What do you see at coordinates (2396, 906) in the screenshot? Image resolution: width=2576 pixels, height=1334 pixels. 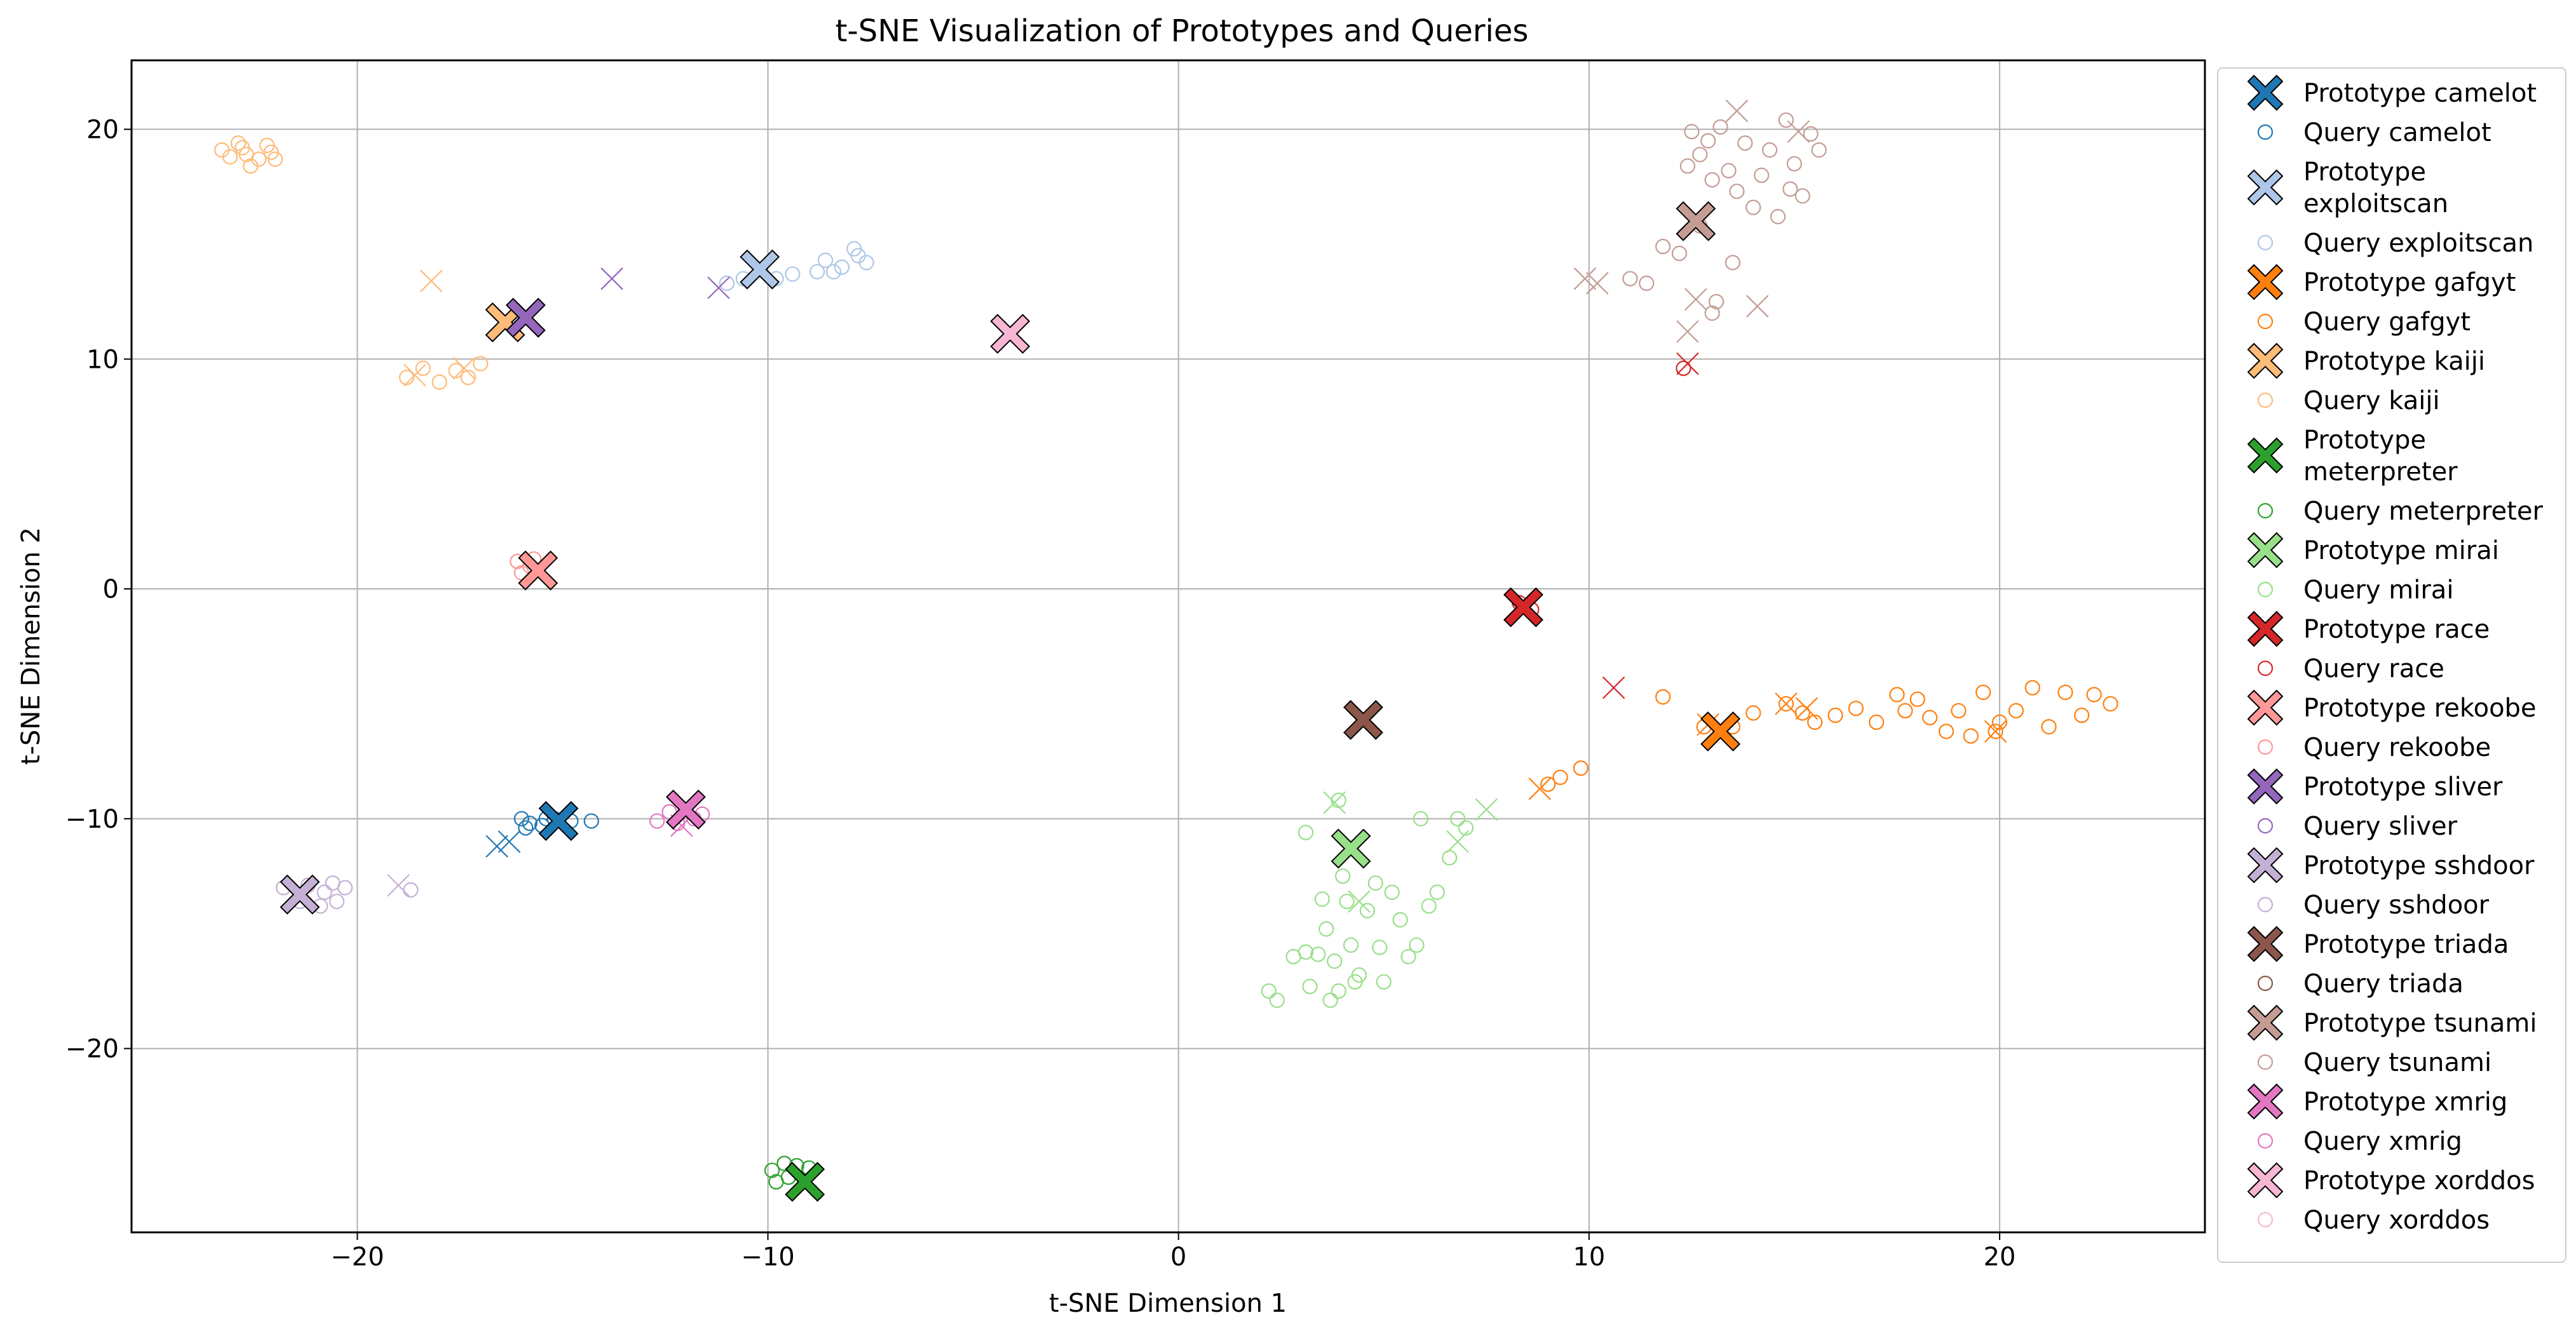 I see `legend-label: Query sshdoor` at bounding box center [2396, 906].